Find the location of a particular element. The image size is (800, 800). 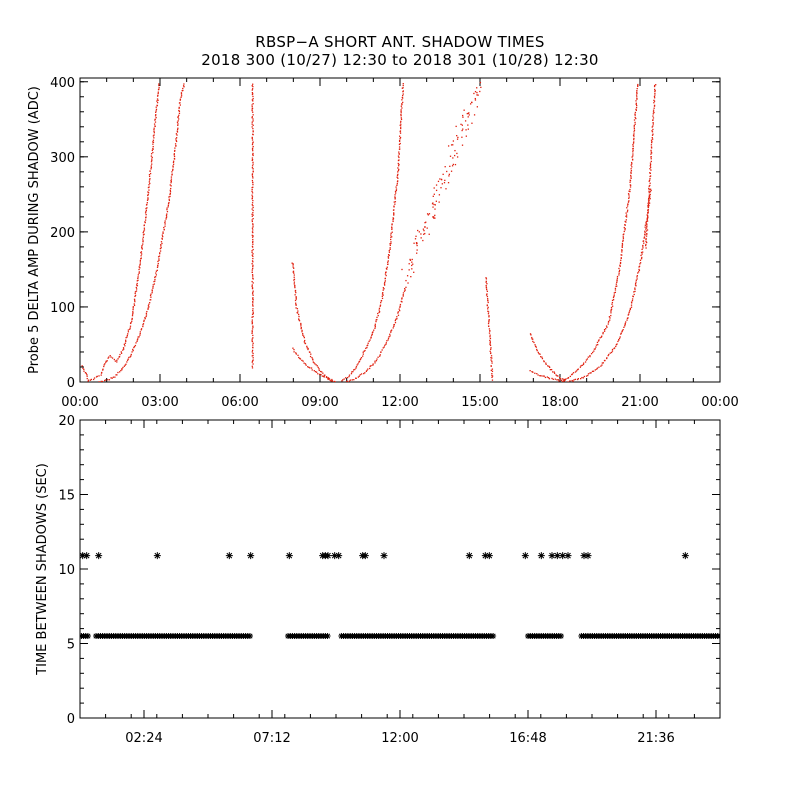

y-tick-label: 0 is located at coordinates (71, 383).